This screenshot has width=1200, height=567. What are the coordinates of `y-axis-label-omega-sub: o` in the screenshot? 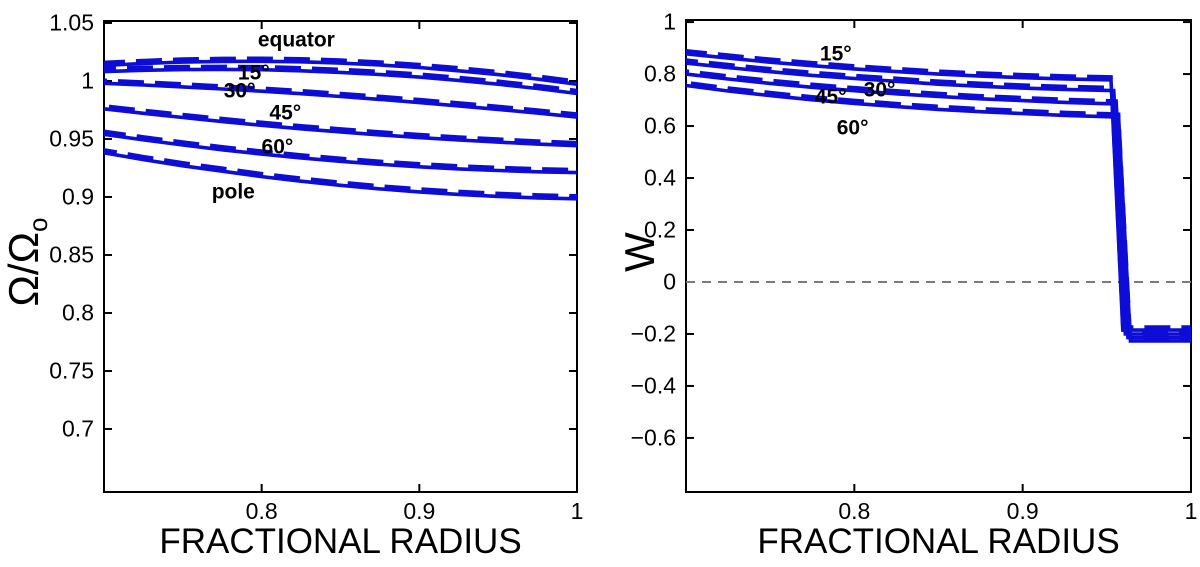 It's located at (38, 224).